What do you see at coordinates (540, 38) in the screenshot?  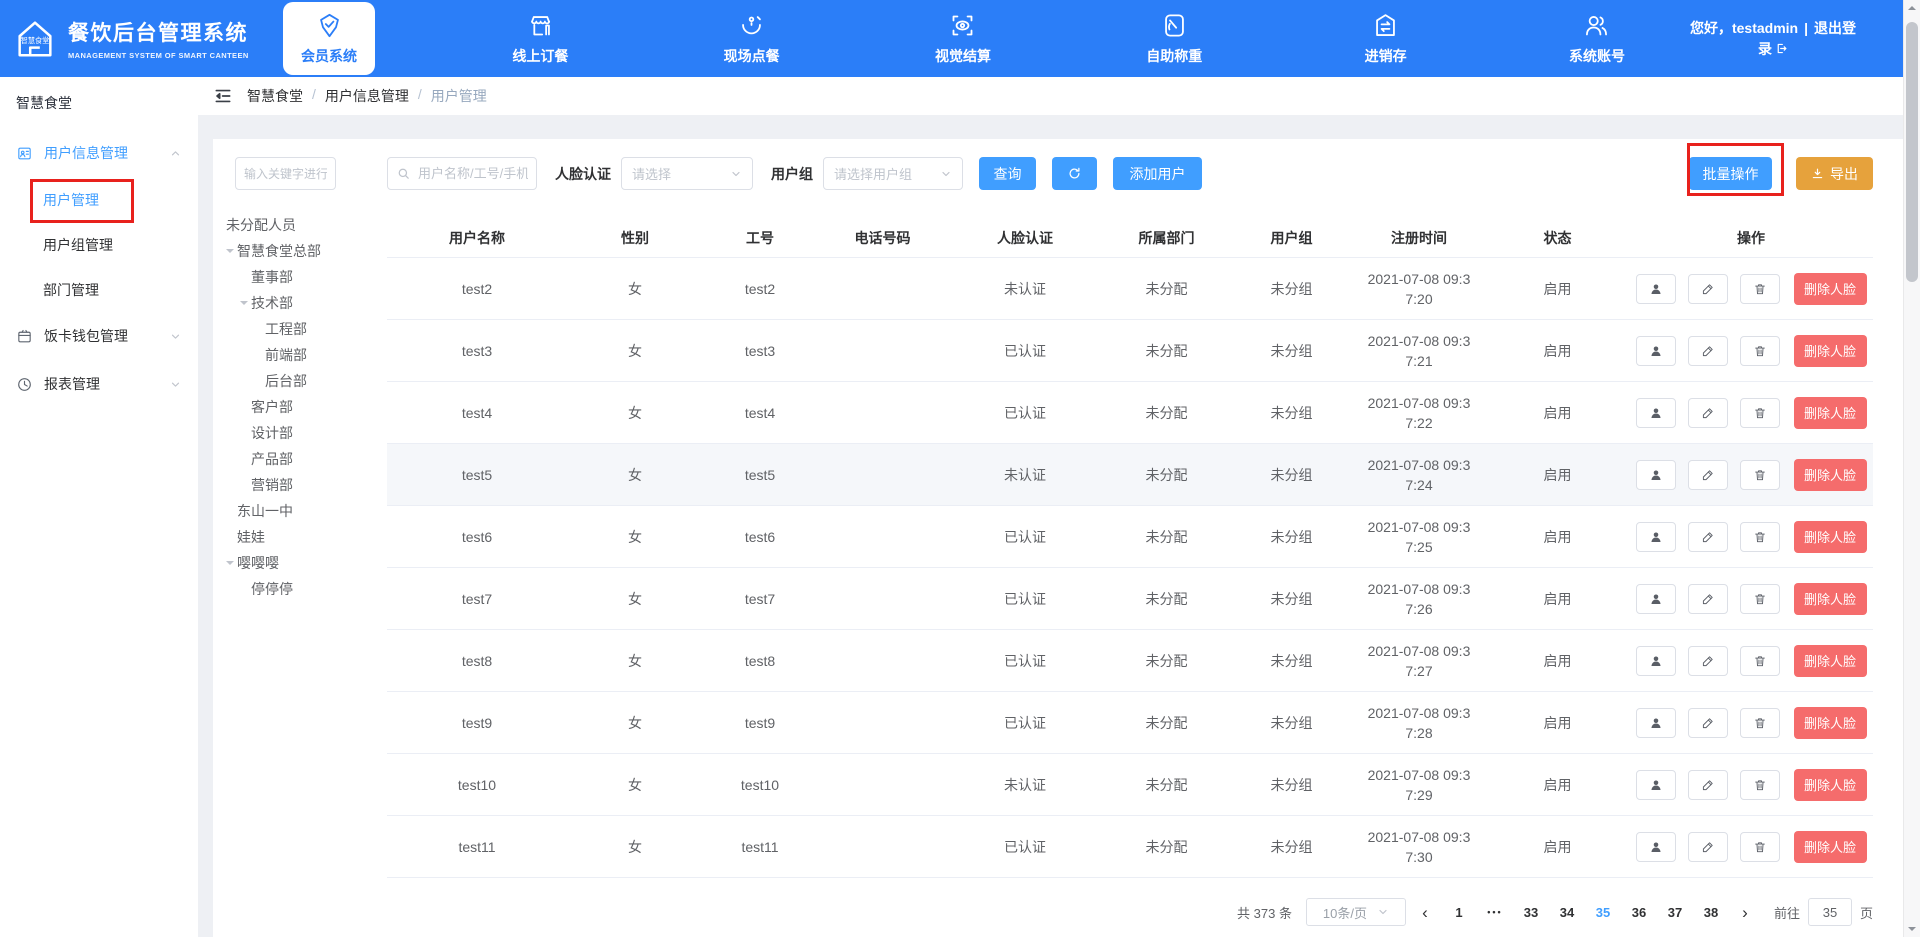 I see `nav-item-online-order: 线上订餐` at bounding box center [540, 38].